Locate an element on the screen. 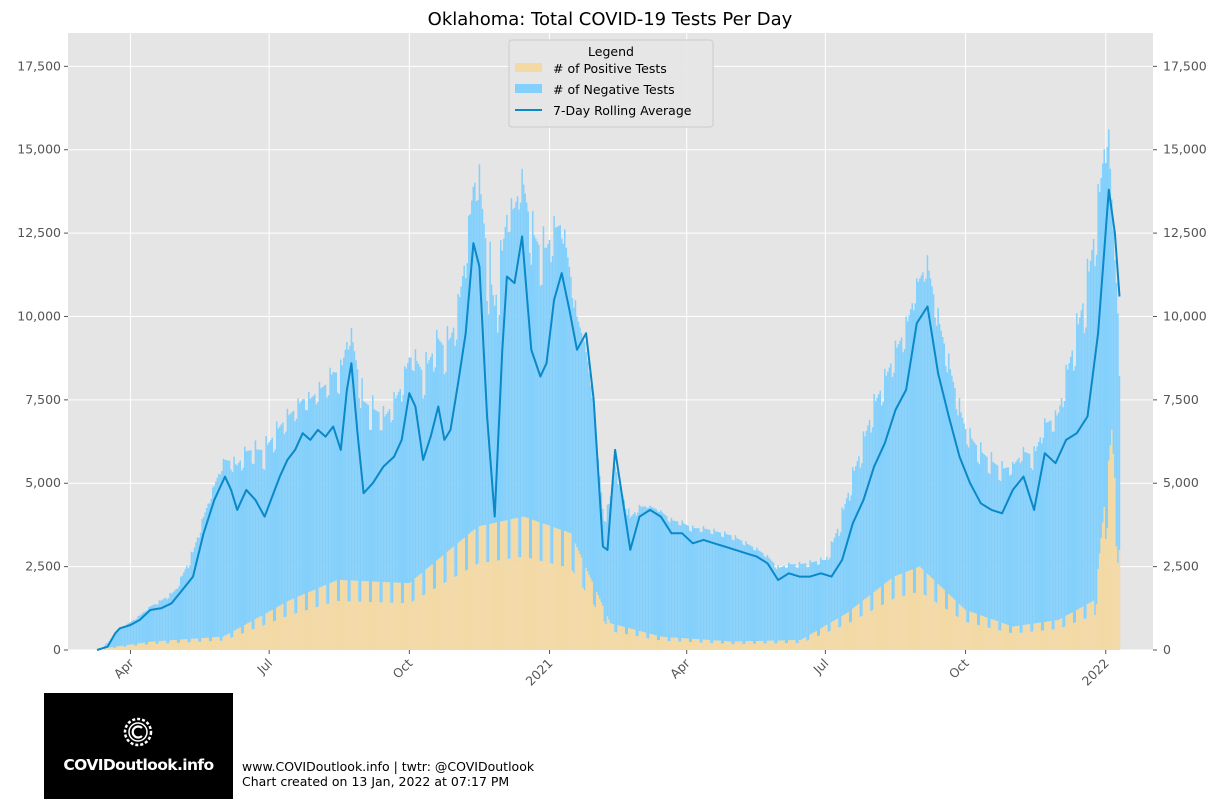 Image resolution: width=1221 pixels, height=808 pixels. x-tick-label: 2022 is located at coordinates (1095, 672).